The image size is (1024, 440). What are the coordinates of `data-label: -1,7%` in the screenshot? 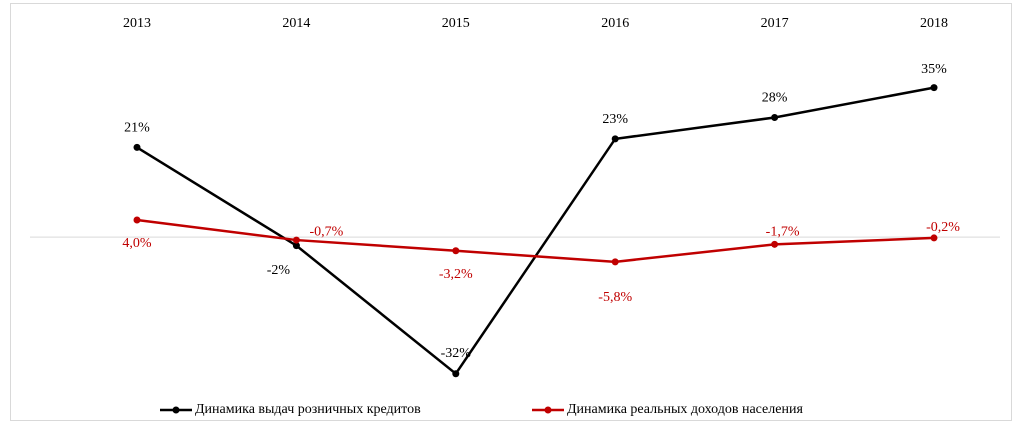 It's located at (783, 232).